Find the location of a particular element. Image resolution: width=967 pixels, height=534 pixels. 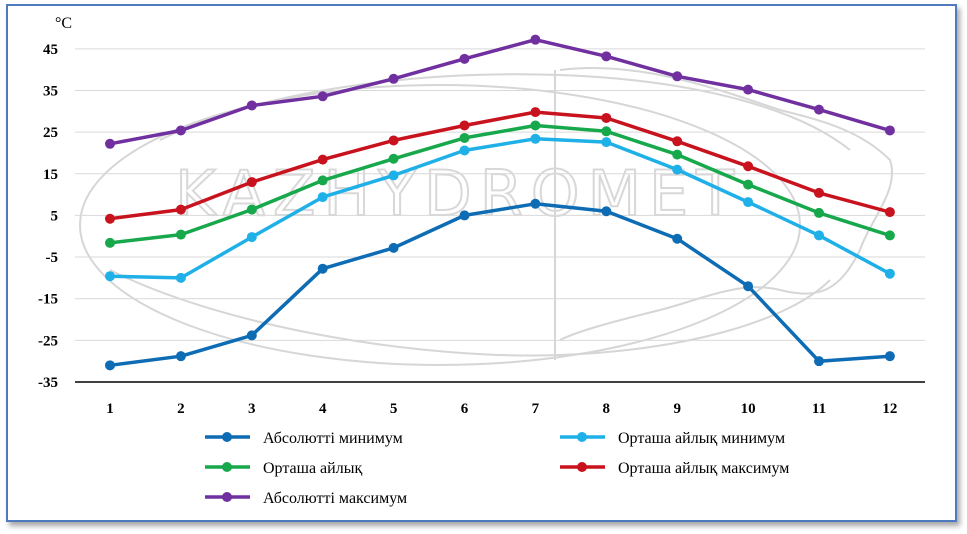

legend-marker-abs_min is located at coordinates (227, 437).